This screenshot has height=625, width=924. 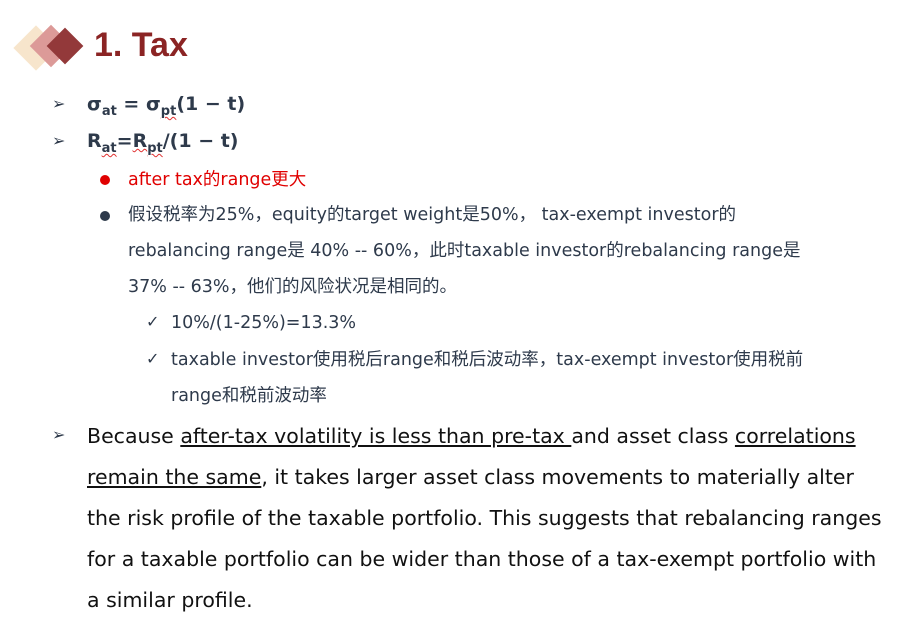 I want to click on slide-title: 1. Tax, so click(x=141, y=45).